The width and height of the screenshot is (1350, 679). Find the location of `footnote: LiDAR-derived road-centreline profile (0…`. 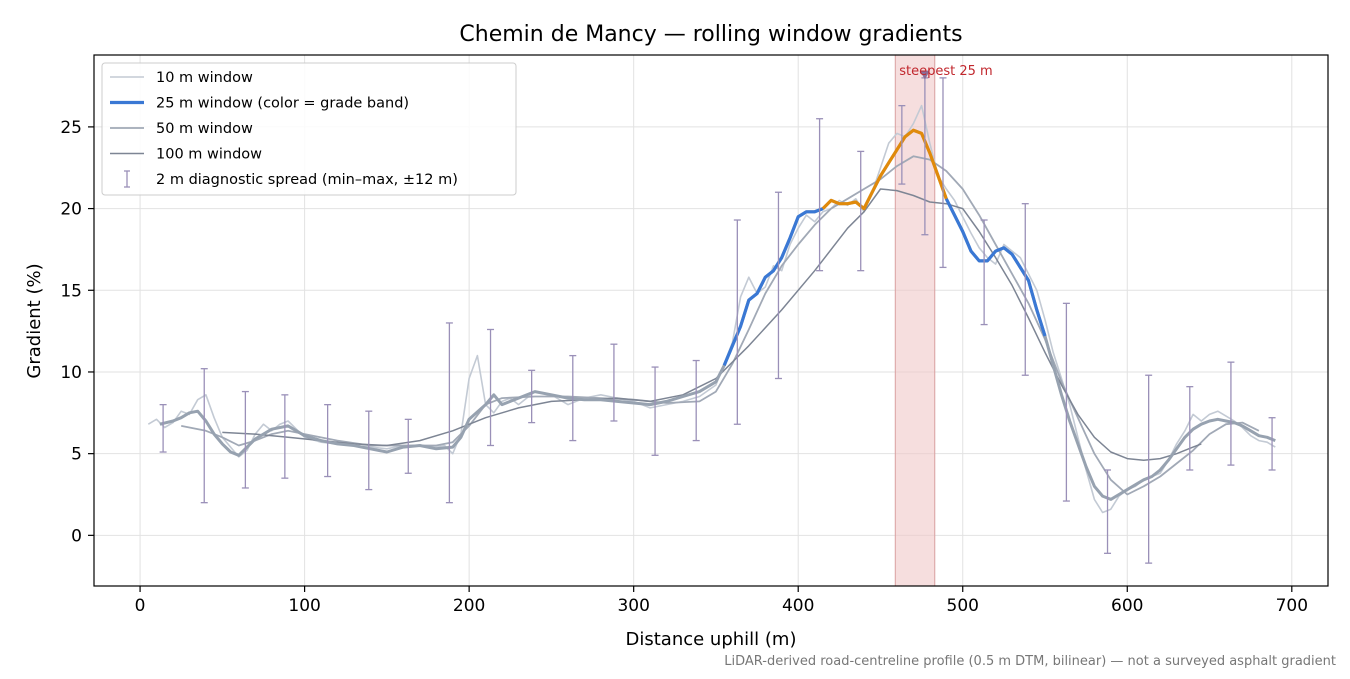

footnote: LiDAR-derived road-centreline profile (0… is located at coordinates (1030, 661).